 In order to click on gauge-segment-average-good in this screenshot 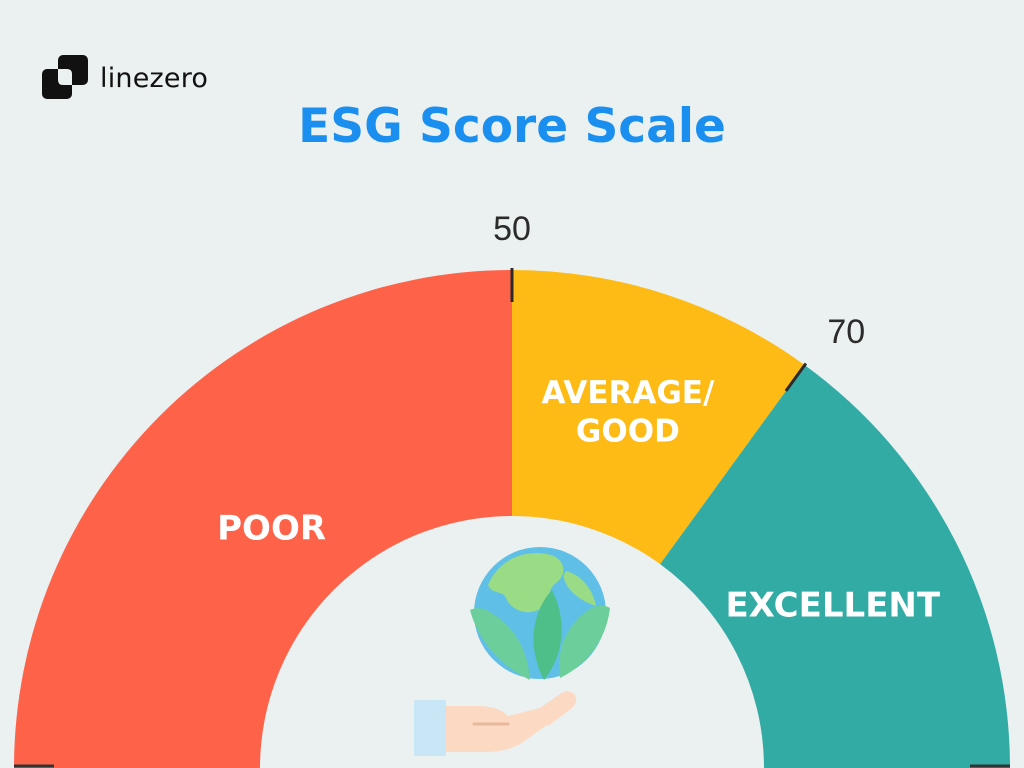, I will do `click(658, 417)`.